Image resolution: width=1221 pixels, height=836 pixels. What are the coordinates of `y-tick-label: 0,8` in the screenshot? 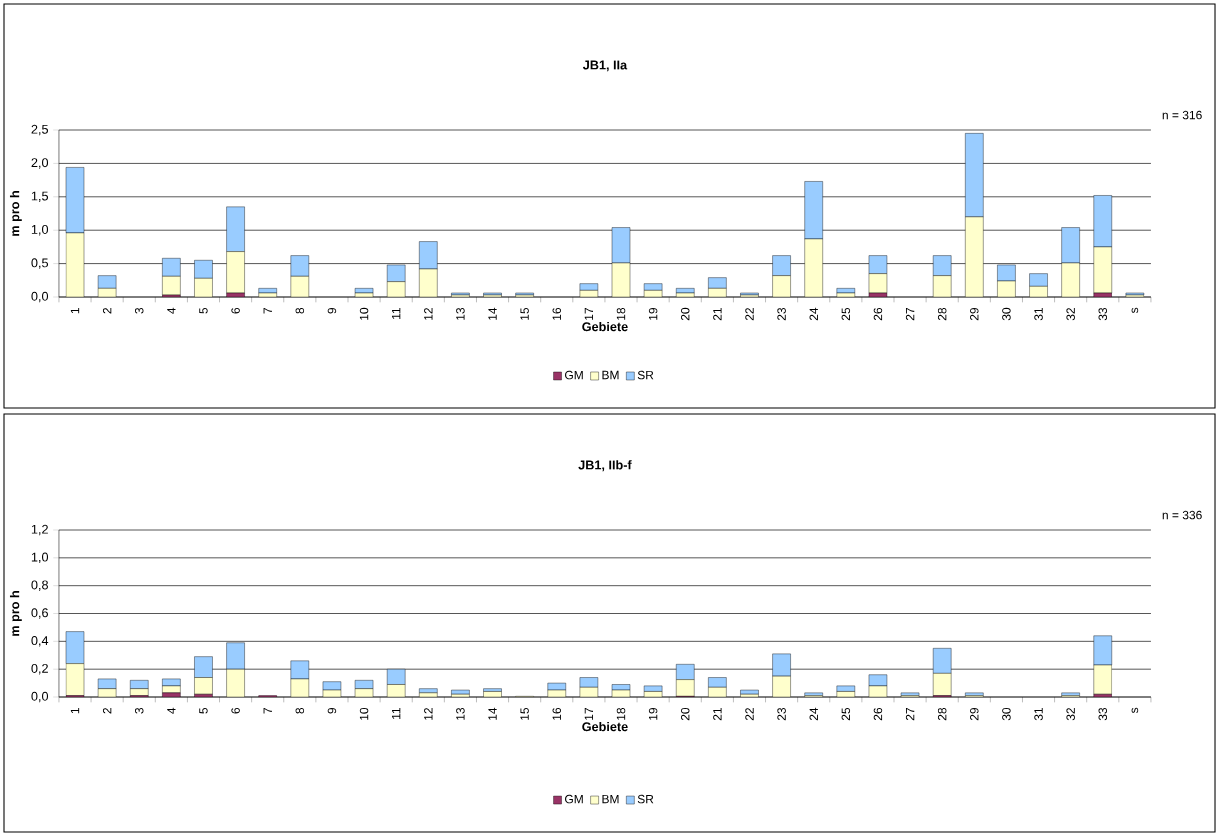 It's located at (39, 585).